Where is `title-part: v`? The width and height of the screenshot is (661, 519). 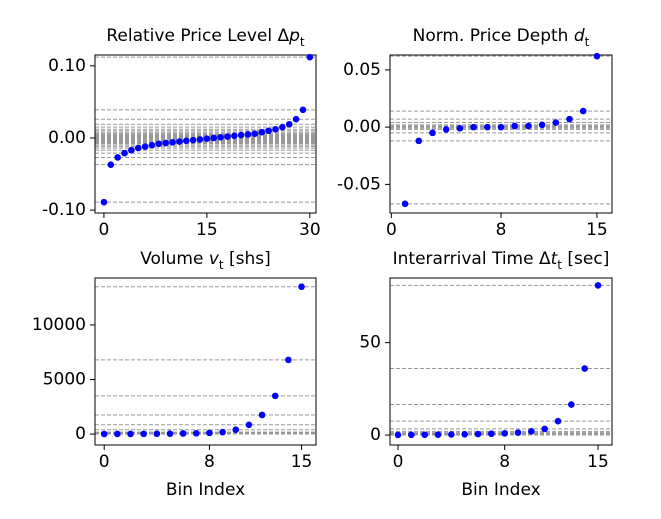
title-part: v is located at coordinates (214, 259).